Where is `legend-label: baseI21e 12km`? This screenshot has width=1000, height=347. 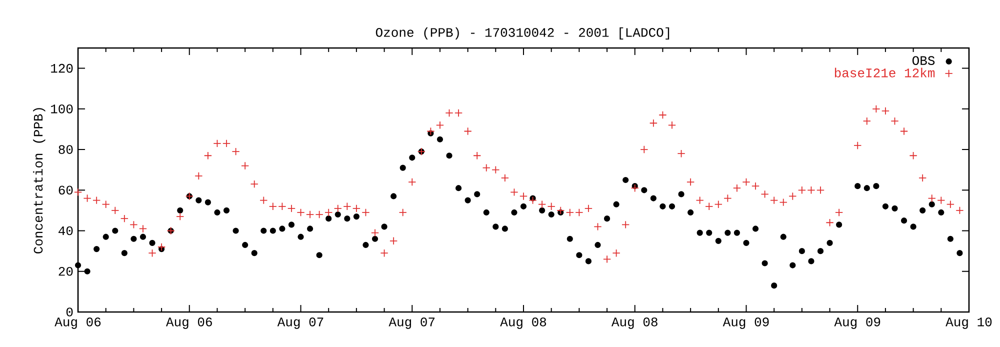
legend-label: baseI21e 12km is located at coordinates (884, 73).